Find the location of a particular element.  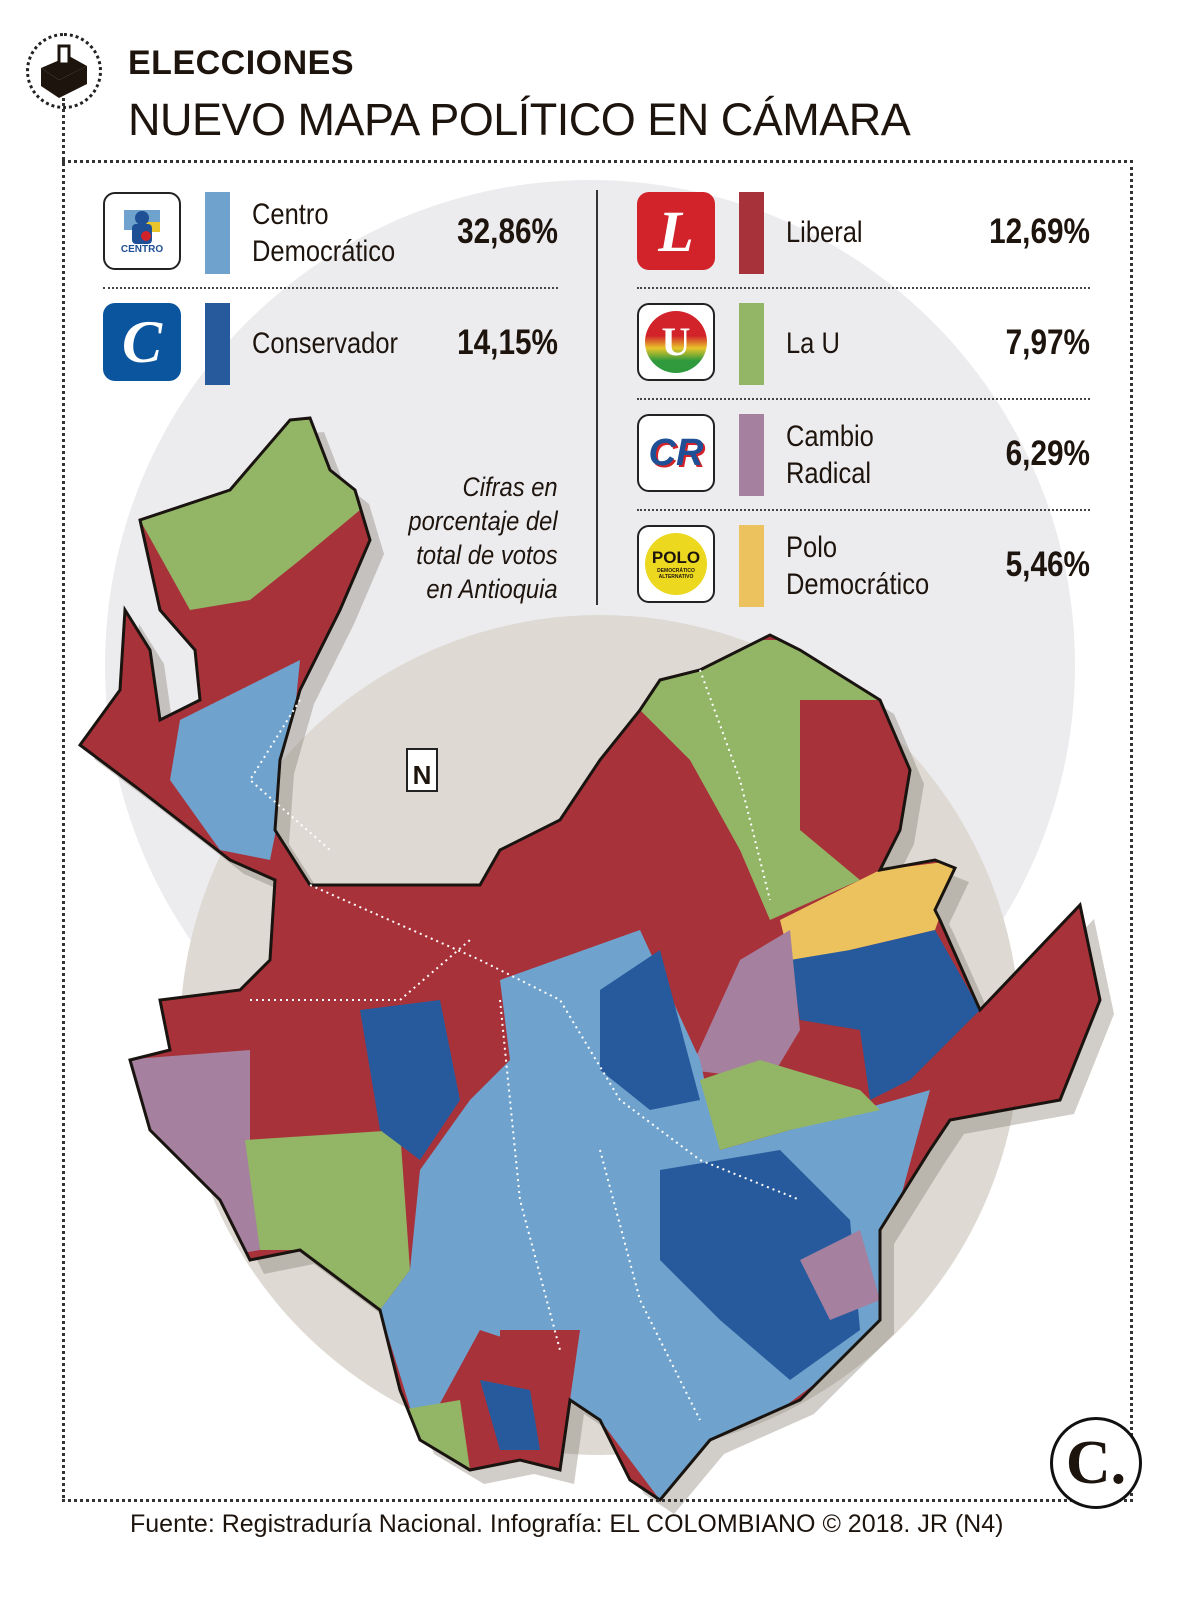

section-kicker: ELECCIONES is located at coordinates (241, 63).